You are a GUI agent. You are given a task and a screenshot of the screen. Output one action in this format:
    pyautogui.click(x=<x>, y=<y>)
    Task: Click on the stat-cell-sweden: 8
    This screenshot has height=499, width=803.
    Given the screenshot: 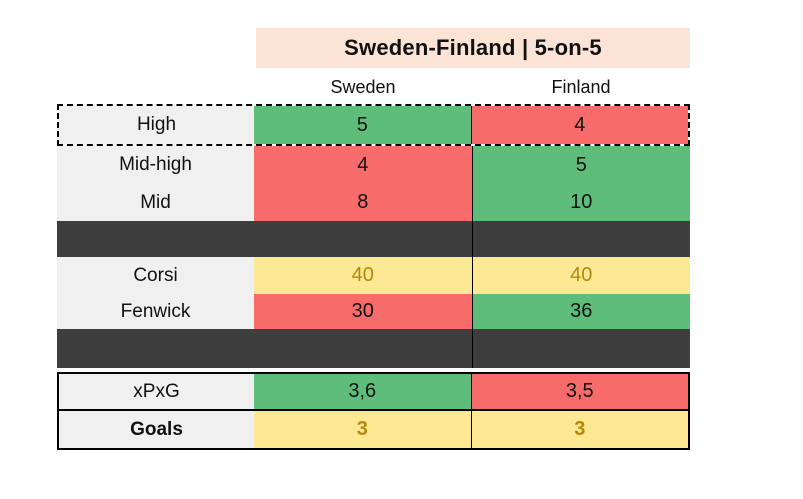 What is the action you would take?
    pyautogui.click(x=363, y=202)
    